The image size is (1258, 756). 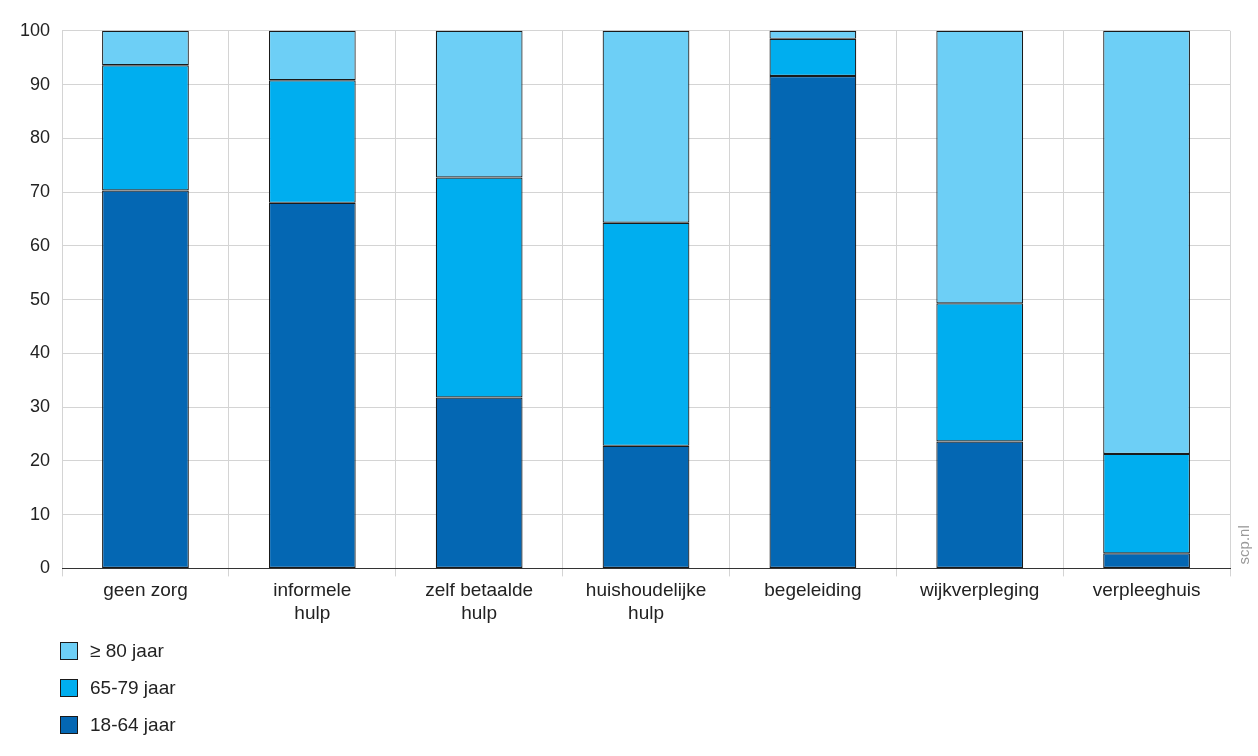 What do you see at coordinates (979, 590) in the screenshot?
I see `x-tick-label: wijkverpleging` at bounding box center [979, 590].